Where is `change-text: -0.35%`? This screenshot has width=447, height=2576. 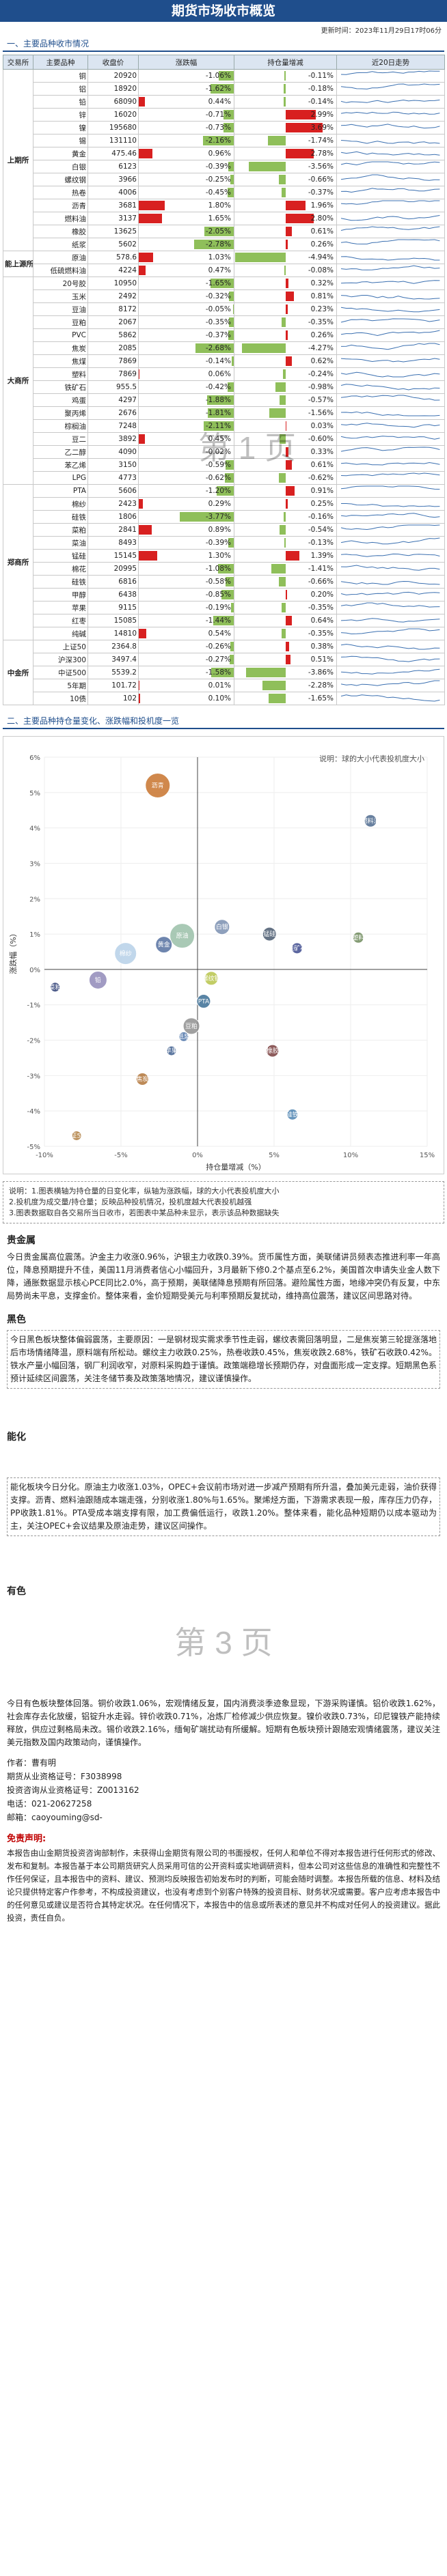
change-text: -0.35% is located at coordinates (218, 322).